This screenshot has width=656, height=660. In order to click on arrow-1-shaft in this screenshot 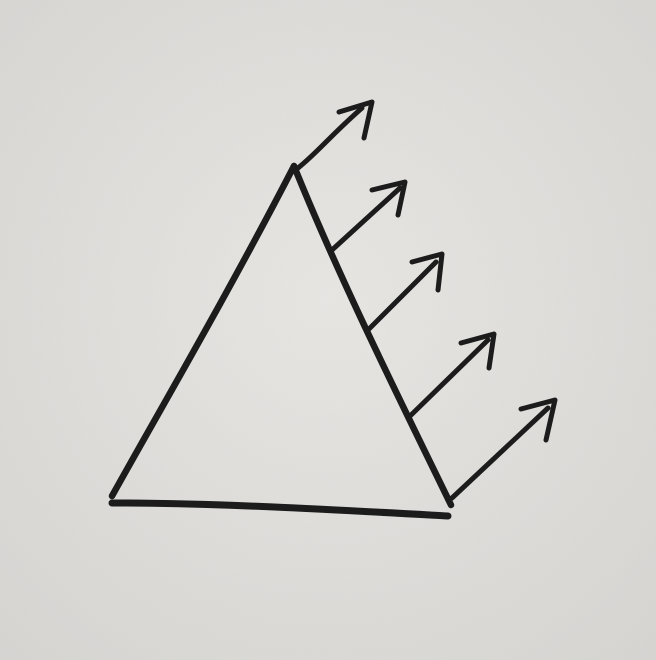, I will do `click(330, 138)`.